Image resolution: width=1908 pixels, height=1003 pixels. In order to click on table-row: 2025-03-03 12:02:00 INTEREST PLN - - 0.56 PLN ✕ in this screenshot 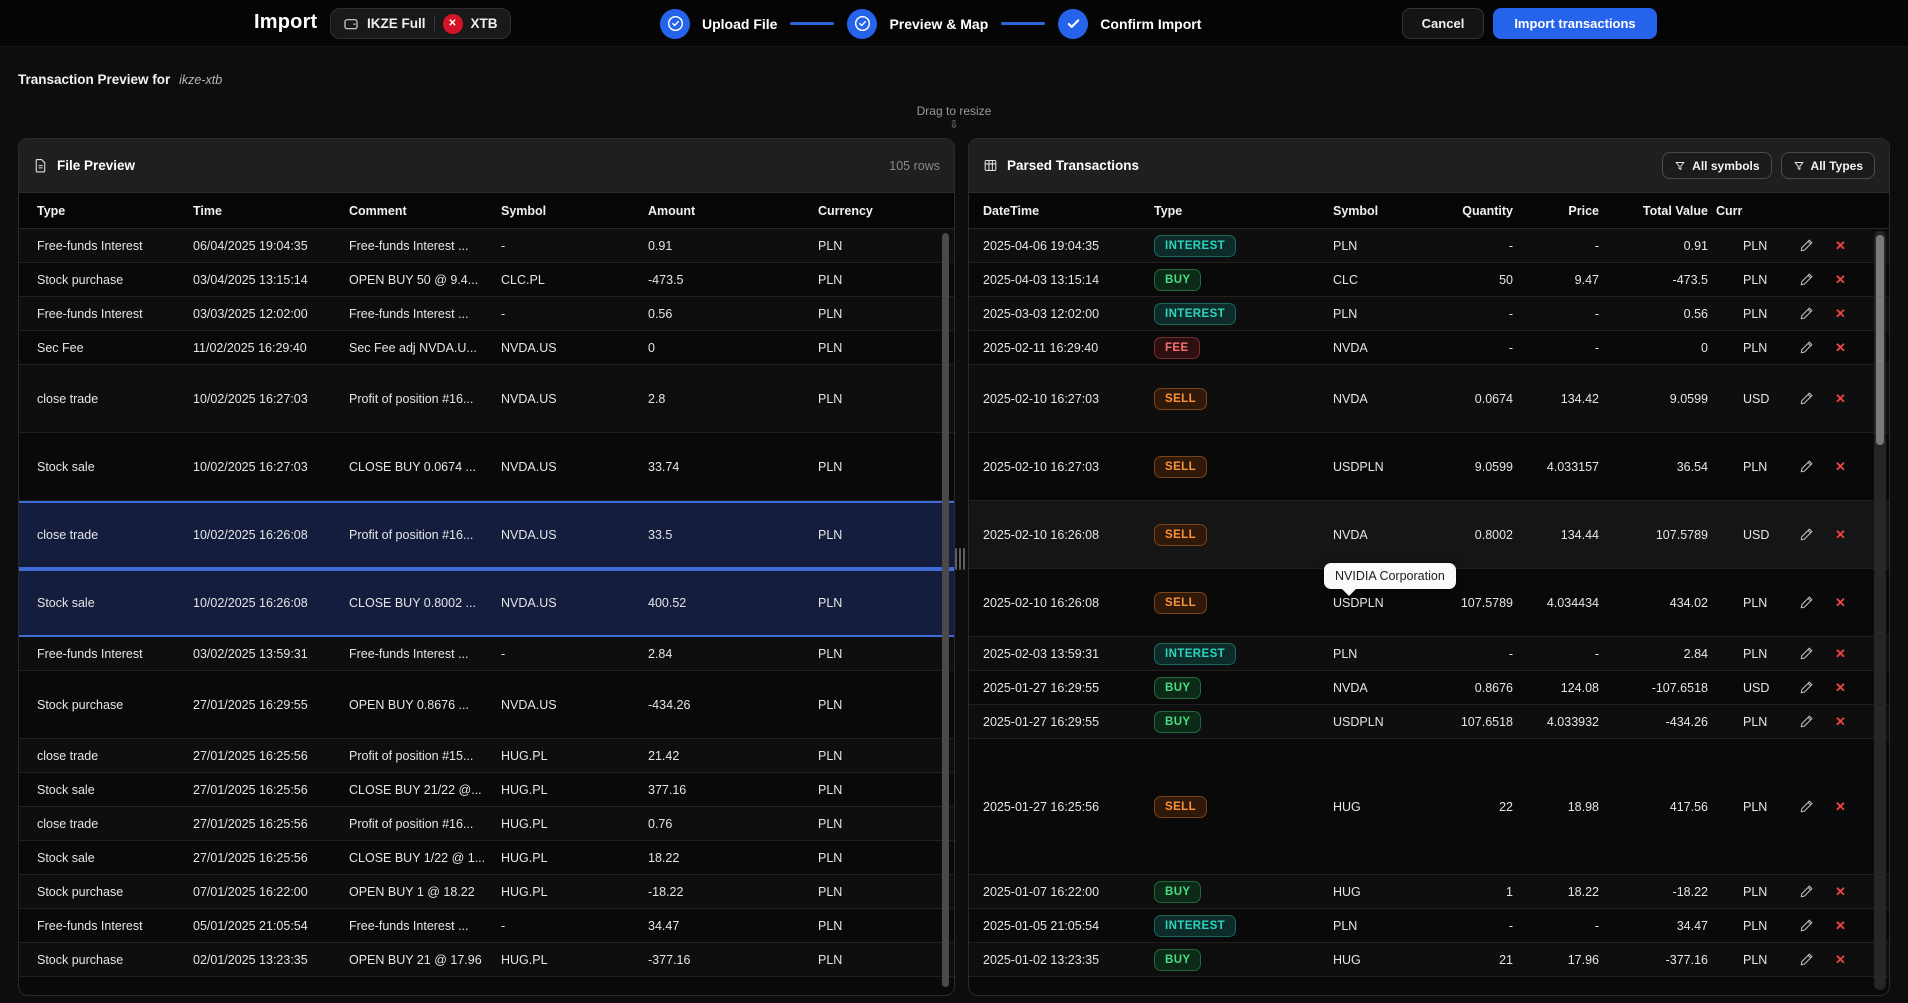, I will do `click(1429, 314)`.